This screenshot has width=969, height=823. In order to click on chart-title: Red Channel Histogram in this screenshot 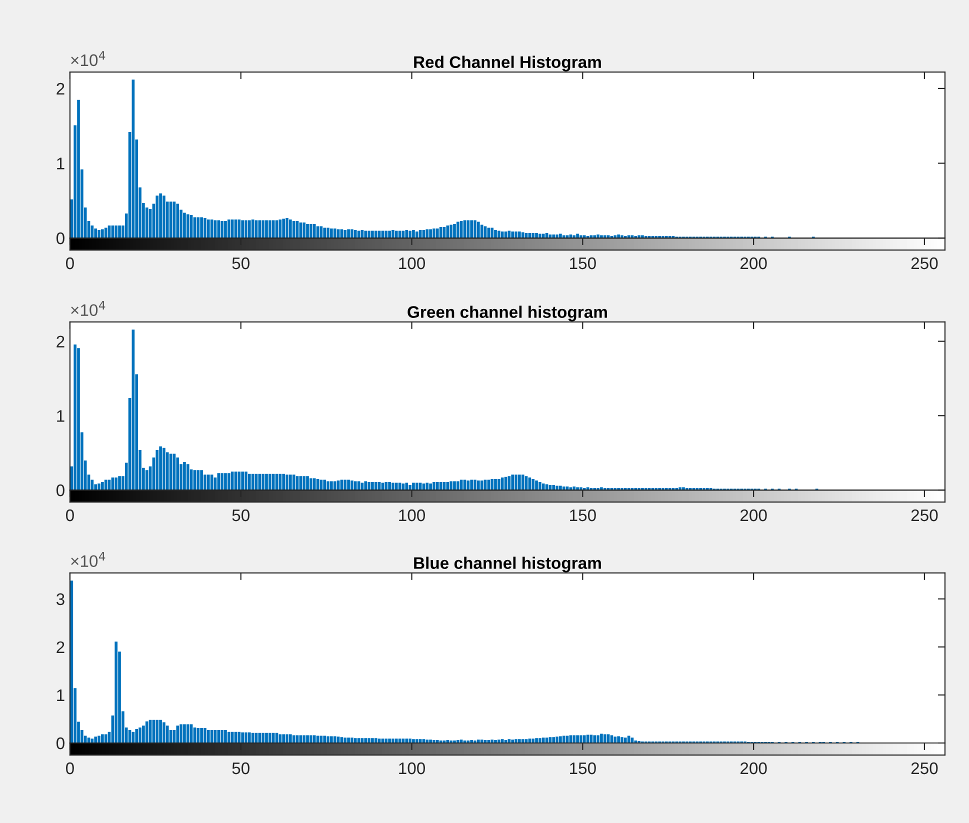, I will do `click(507, 64)`.